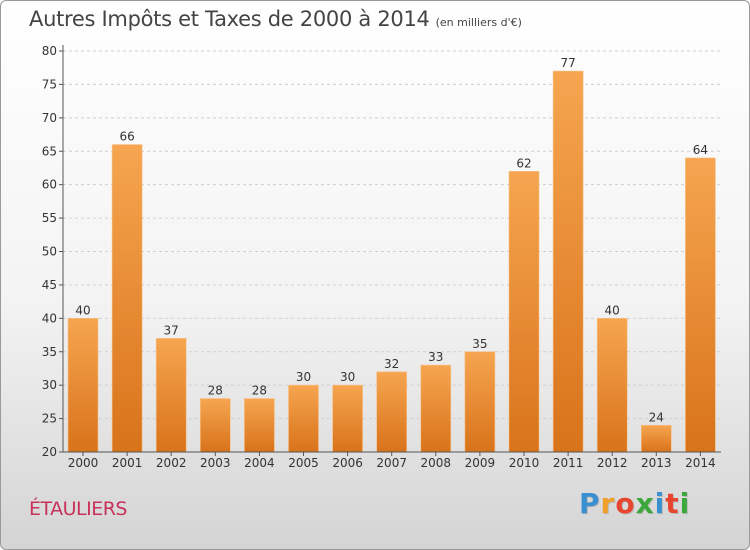 This screenshot has width=750, height=550. I want to click on x-tick-label-2009: 2009, so click(480, 463).